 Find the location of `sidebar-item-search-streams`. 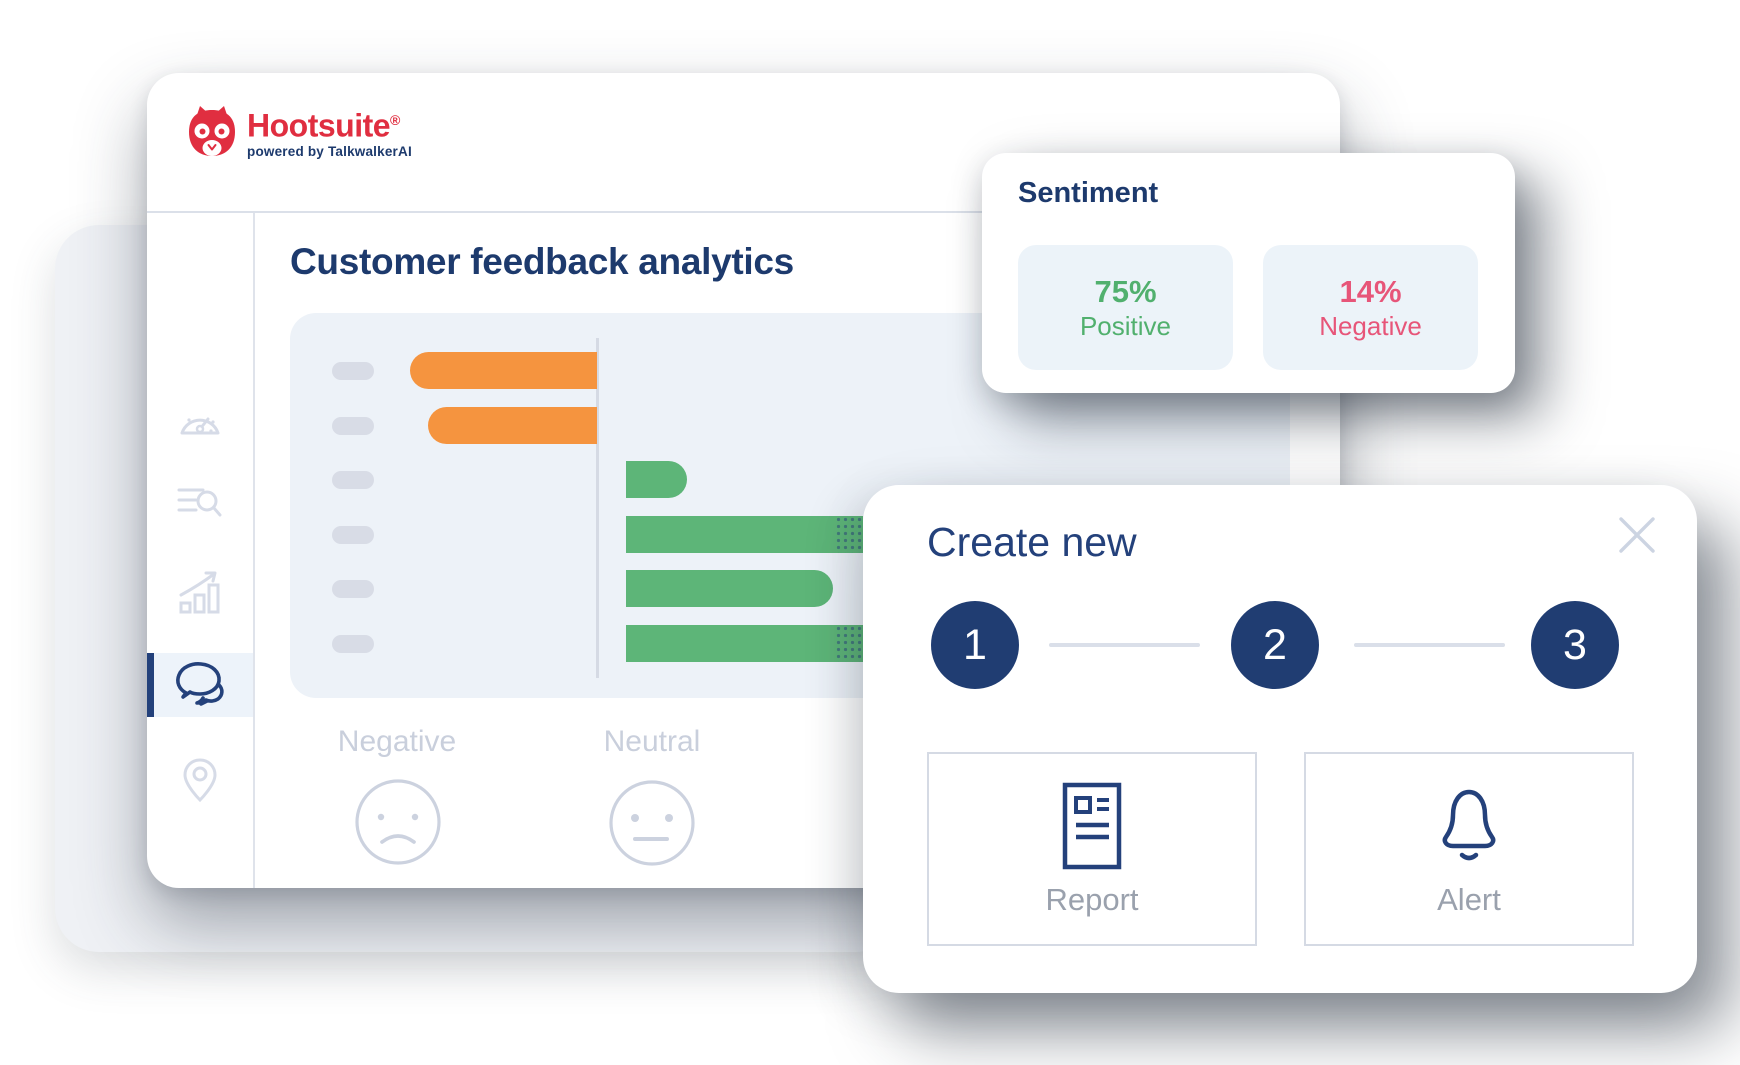

sidebar-item-search-streams is located at coordinates (200, 502).